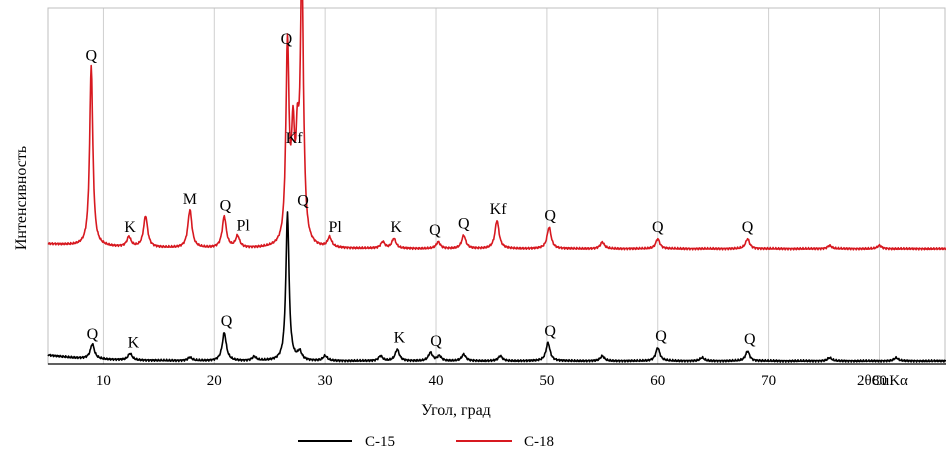 The width and height of the screenshot is (946, 457). What do you see at coordinates (546, 381) in the screenshot?
I see `x-tick-label: 50` at bounding box center [546, 381].